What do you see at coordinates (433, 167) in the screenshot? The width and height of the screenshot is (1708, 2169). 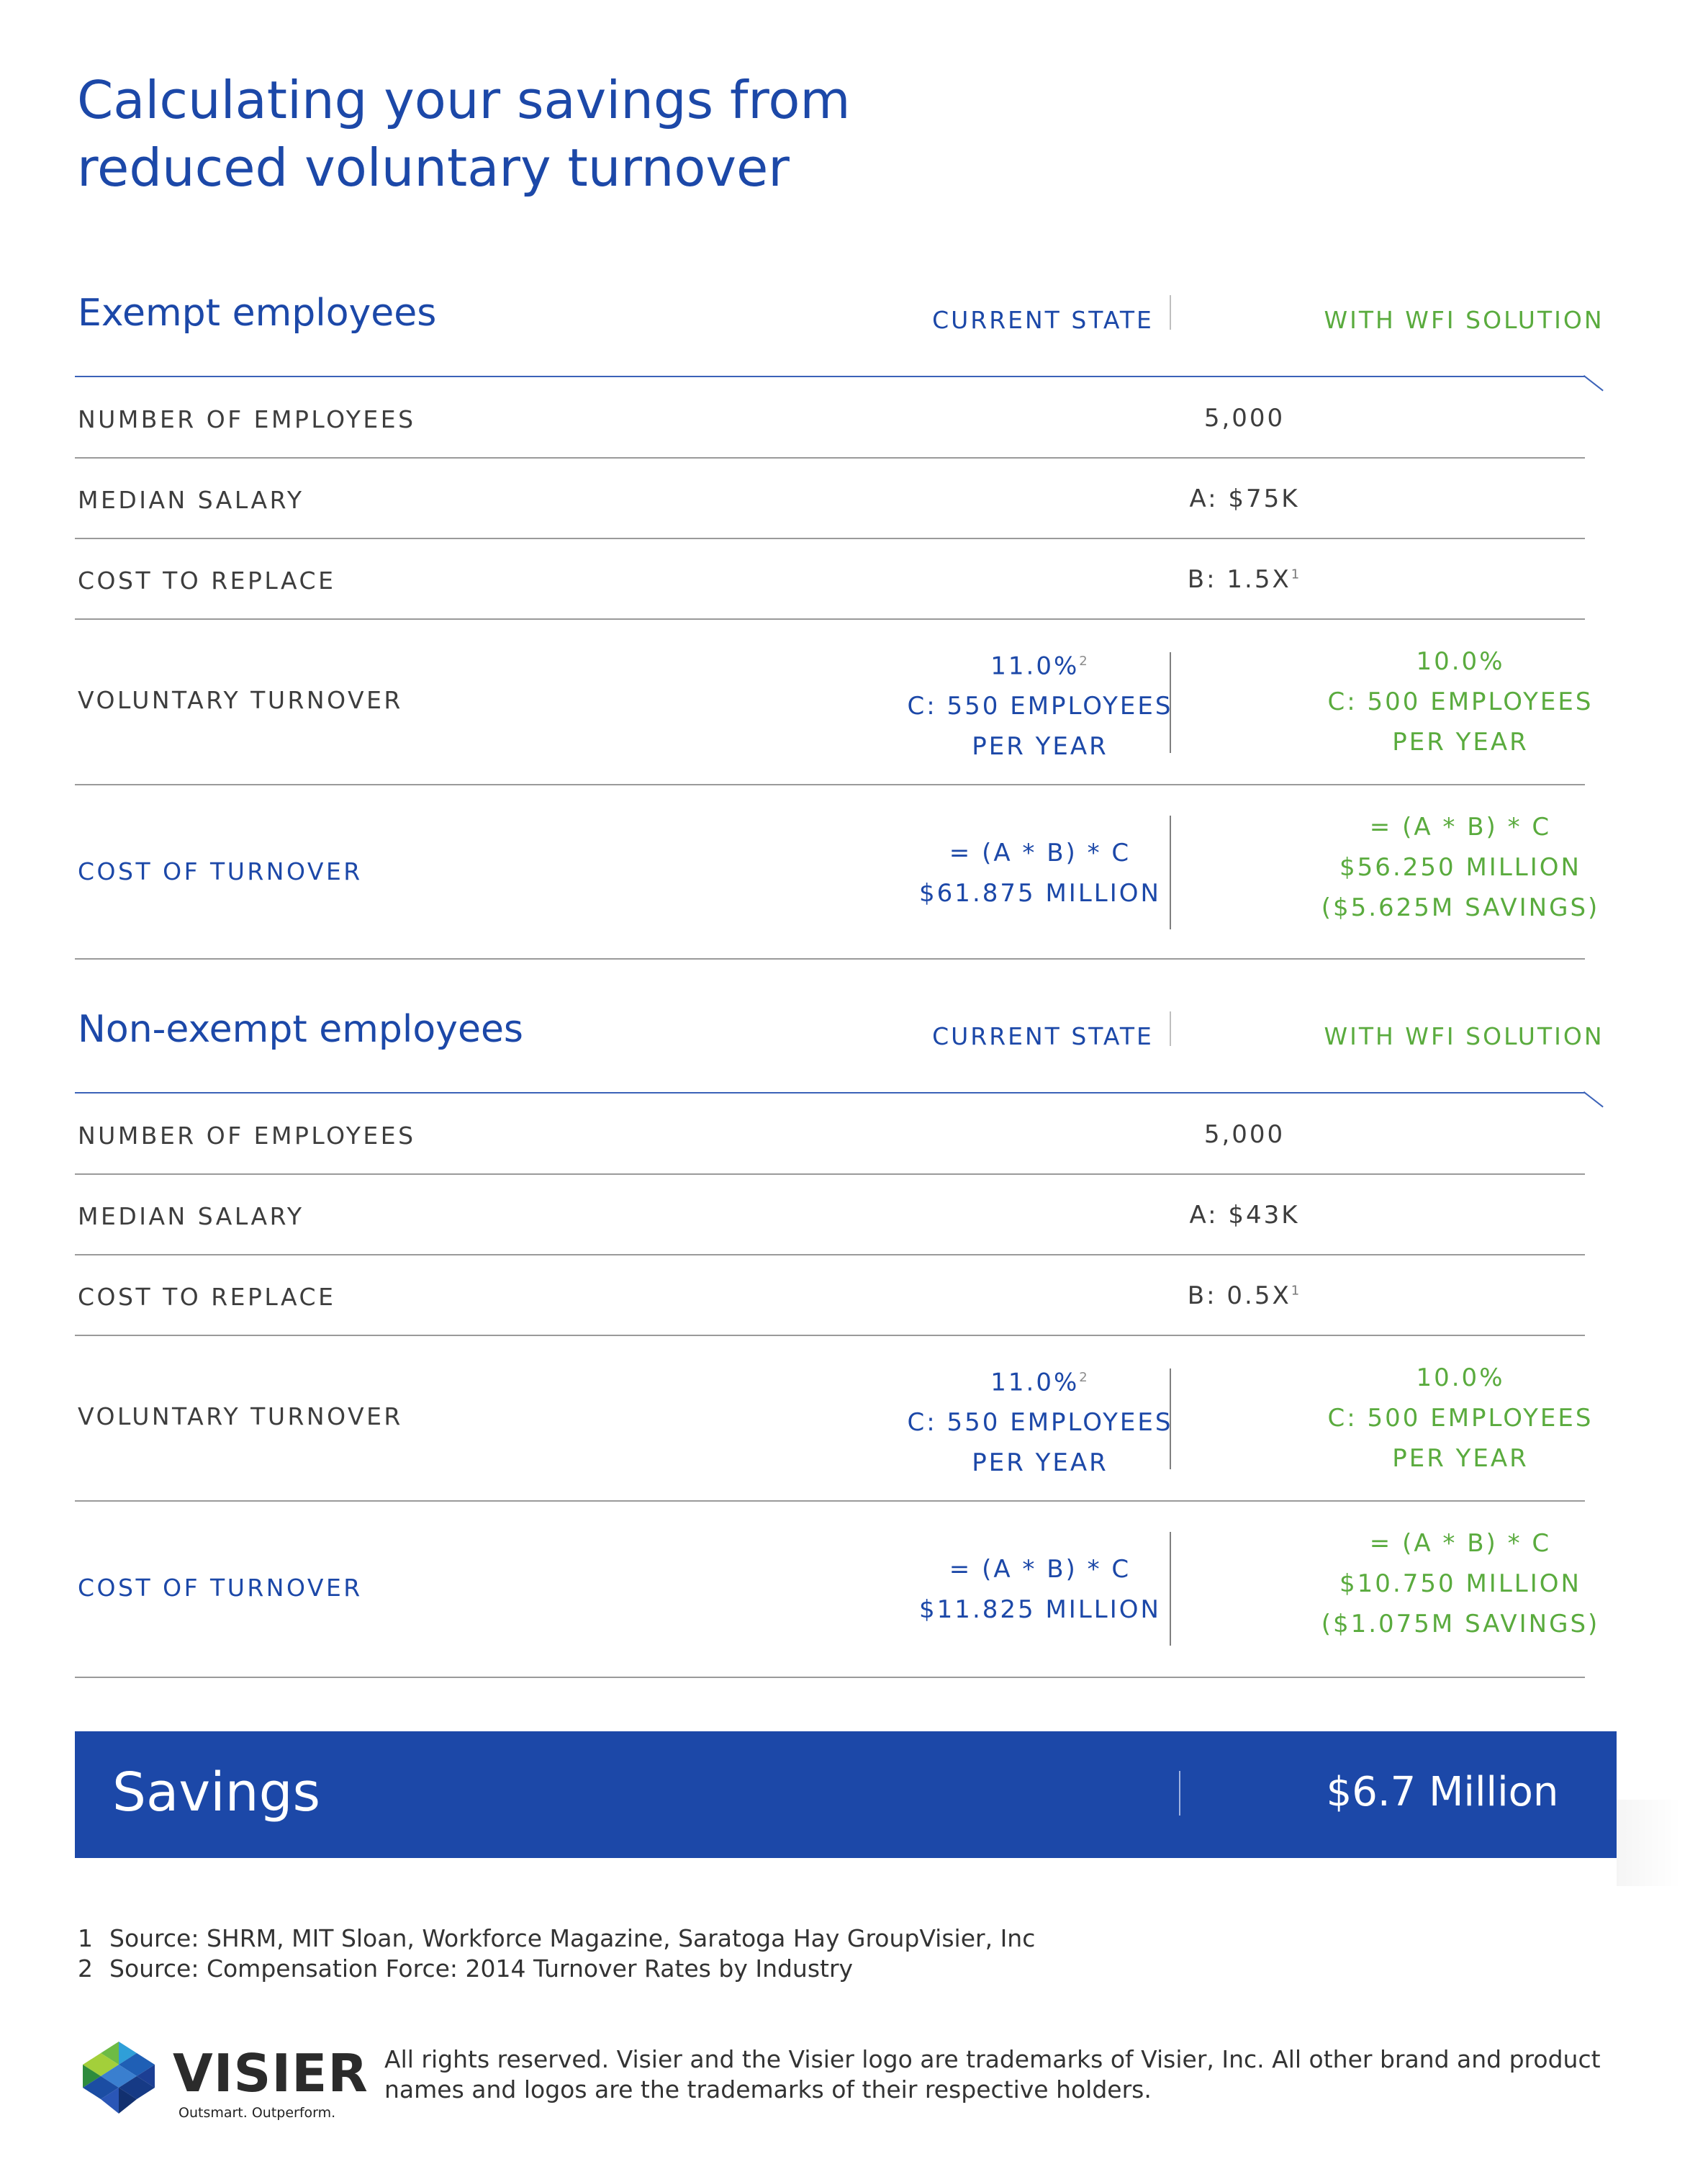 I see `title-line-2: reduced voluntary turnover` at bounding box center [433, 167].